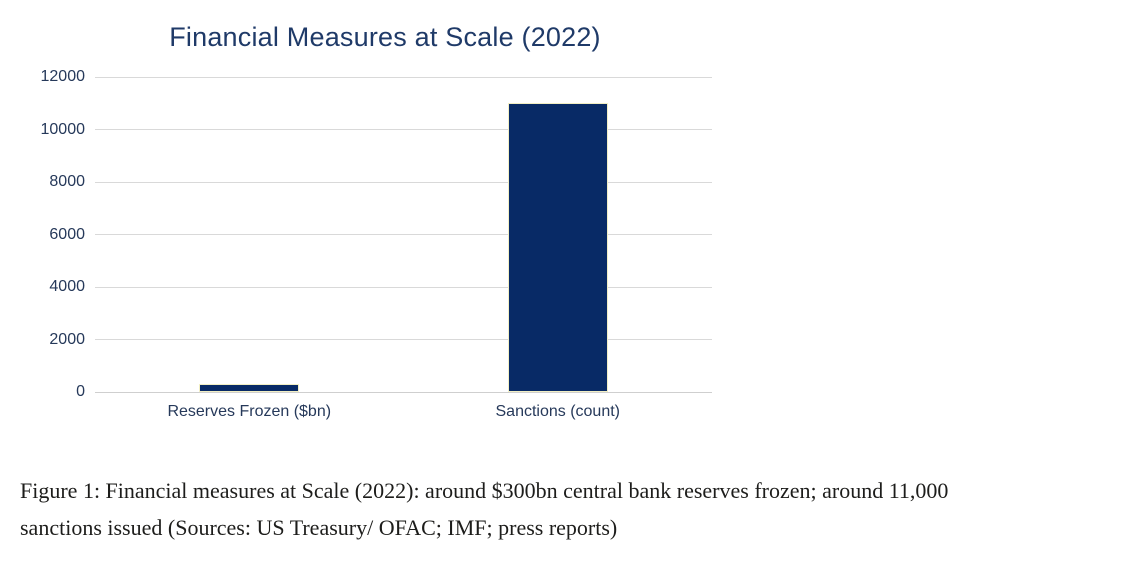 The height and width of the screenshot is (572, 1148). I want to click on x-axis-line, so click(403, 392).